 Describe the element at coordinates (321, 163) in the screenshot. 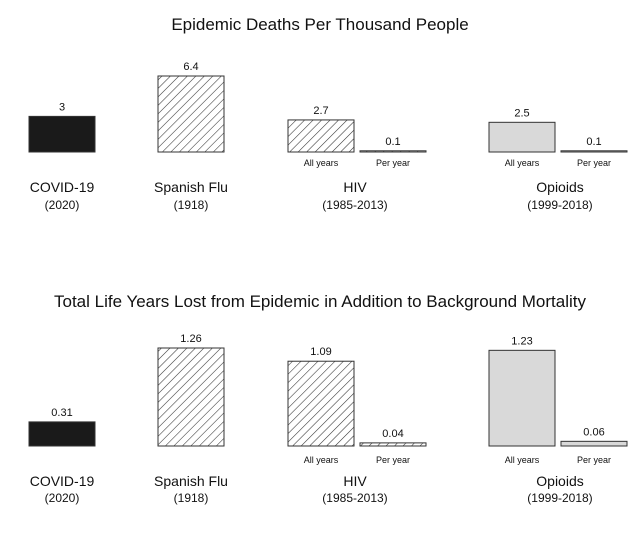

I see `deaths-bar-hiv-all-years-sublabel: All years` at that location.